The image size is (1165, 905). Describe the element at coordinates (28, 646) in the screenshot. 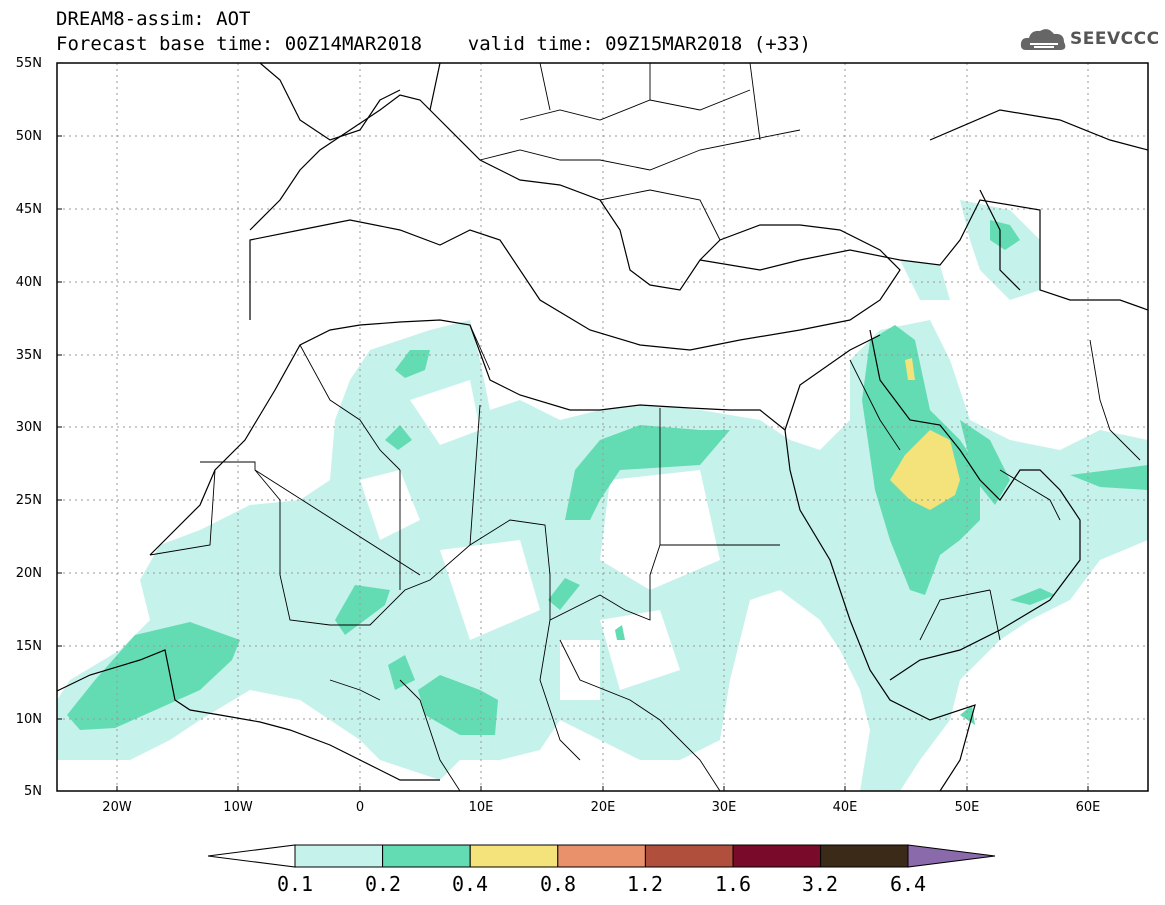

I see `lat-label: 15N` at that location.